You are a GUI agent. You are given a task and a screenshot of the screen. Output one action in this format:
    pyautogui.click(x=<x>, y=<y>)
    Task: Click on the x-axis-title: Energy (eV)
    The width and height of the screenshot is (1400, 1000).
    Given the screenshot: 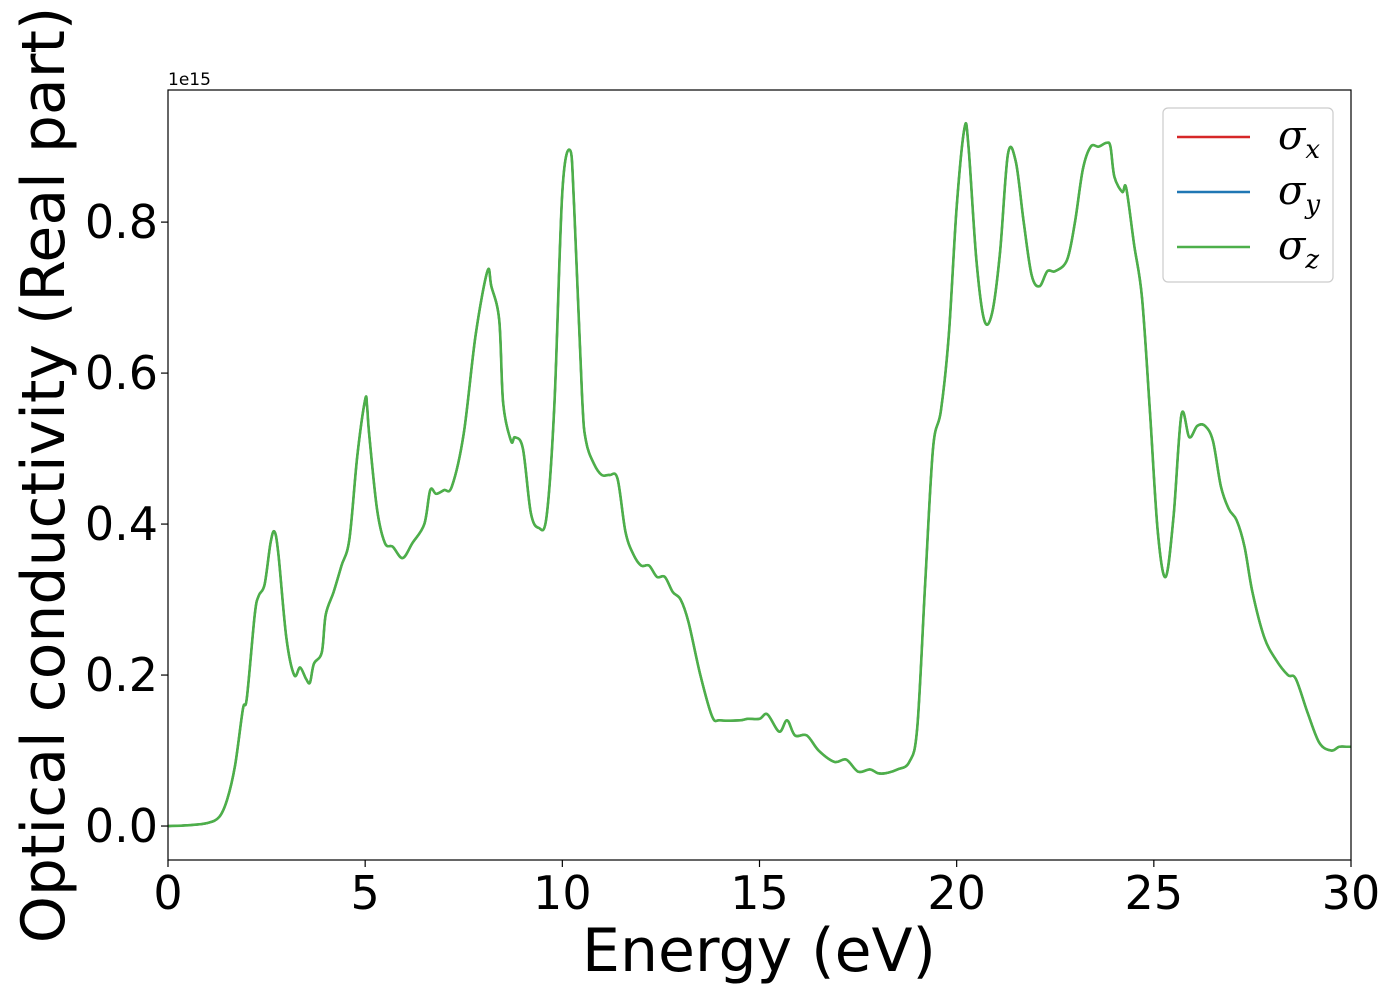 What is the action you would take?
    pyautogui.click(x=759, y=951)
    